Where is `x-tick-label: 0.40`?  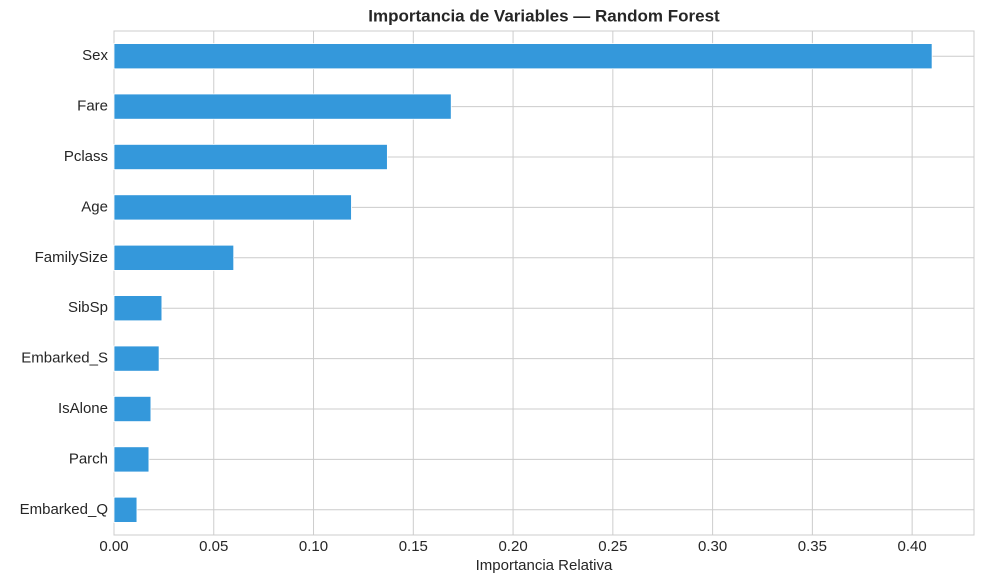 x-tick-label: 0.40 is located at coordinates (912, 546).